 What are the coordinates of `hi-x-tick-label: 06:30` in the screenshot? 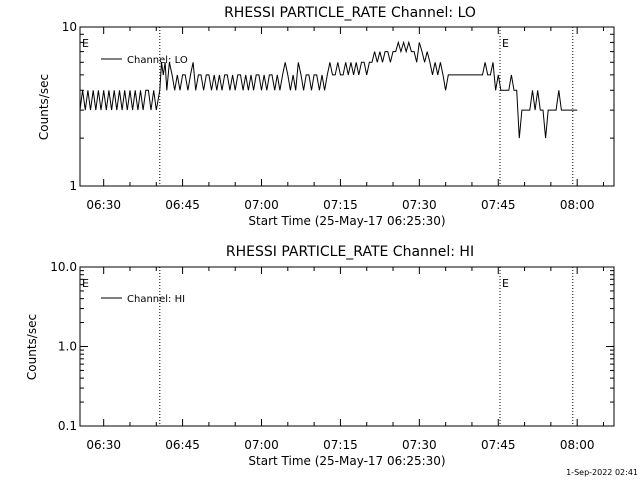 It's located at (103, 445).